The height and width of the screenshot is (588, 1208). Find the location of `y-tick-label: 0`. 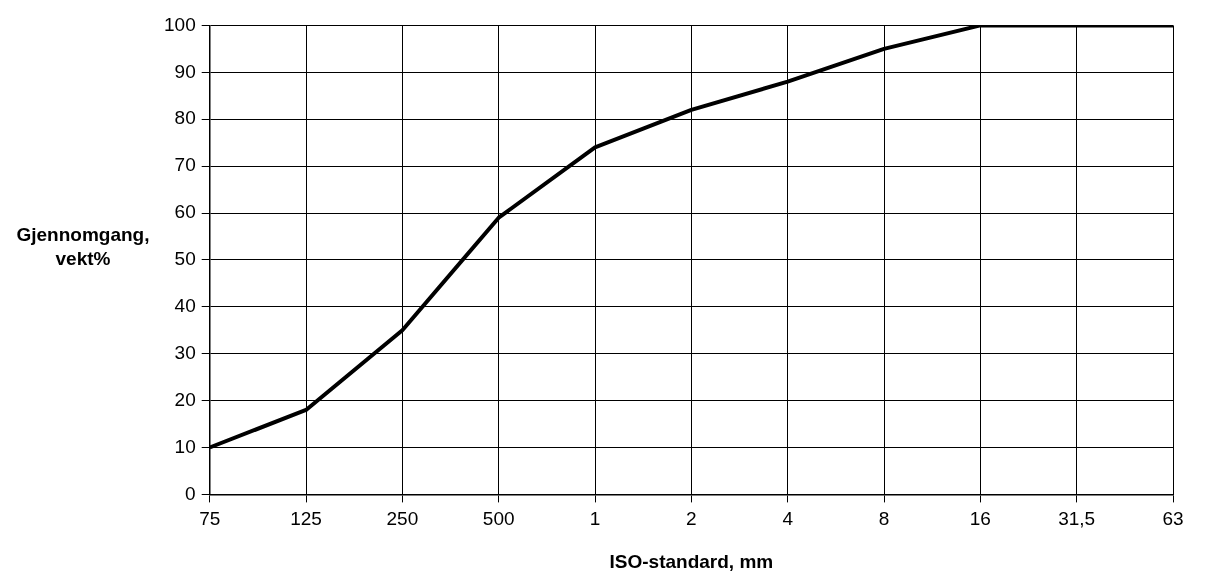

y-tick-label: 0 is located at coordinates (190, 493).